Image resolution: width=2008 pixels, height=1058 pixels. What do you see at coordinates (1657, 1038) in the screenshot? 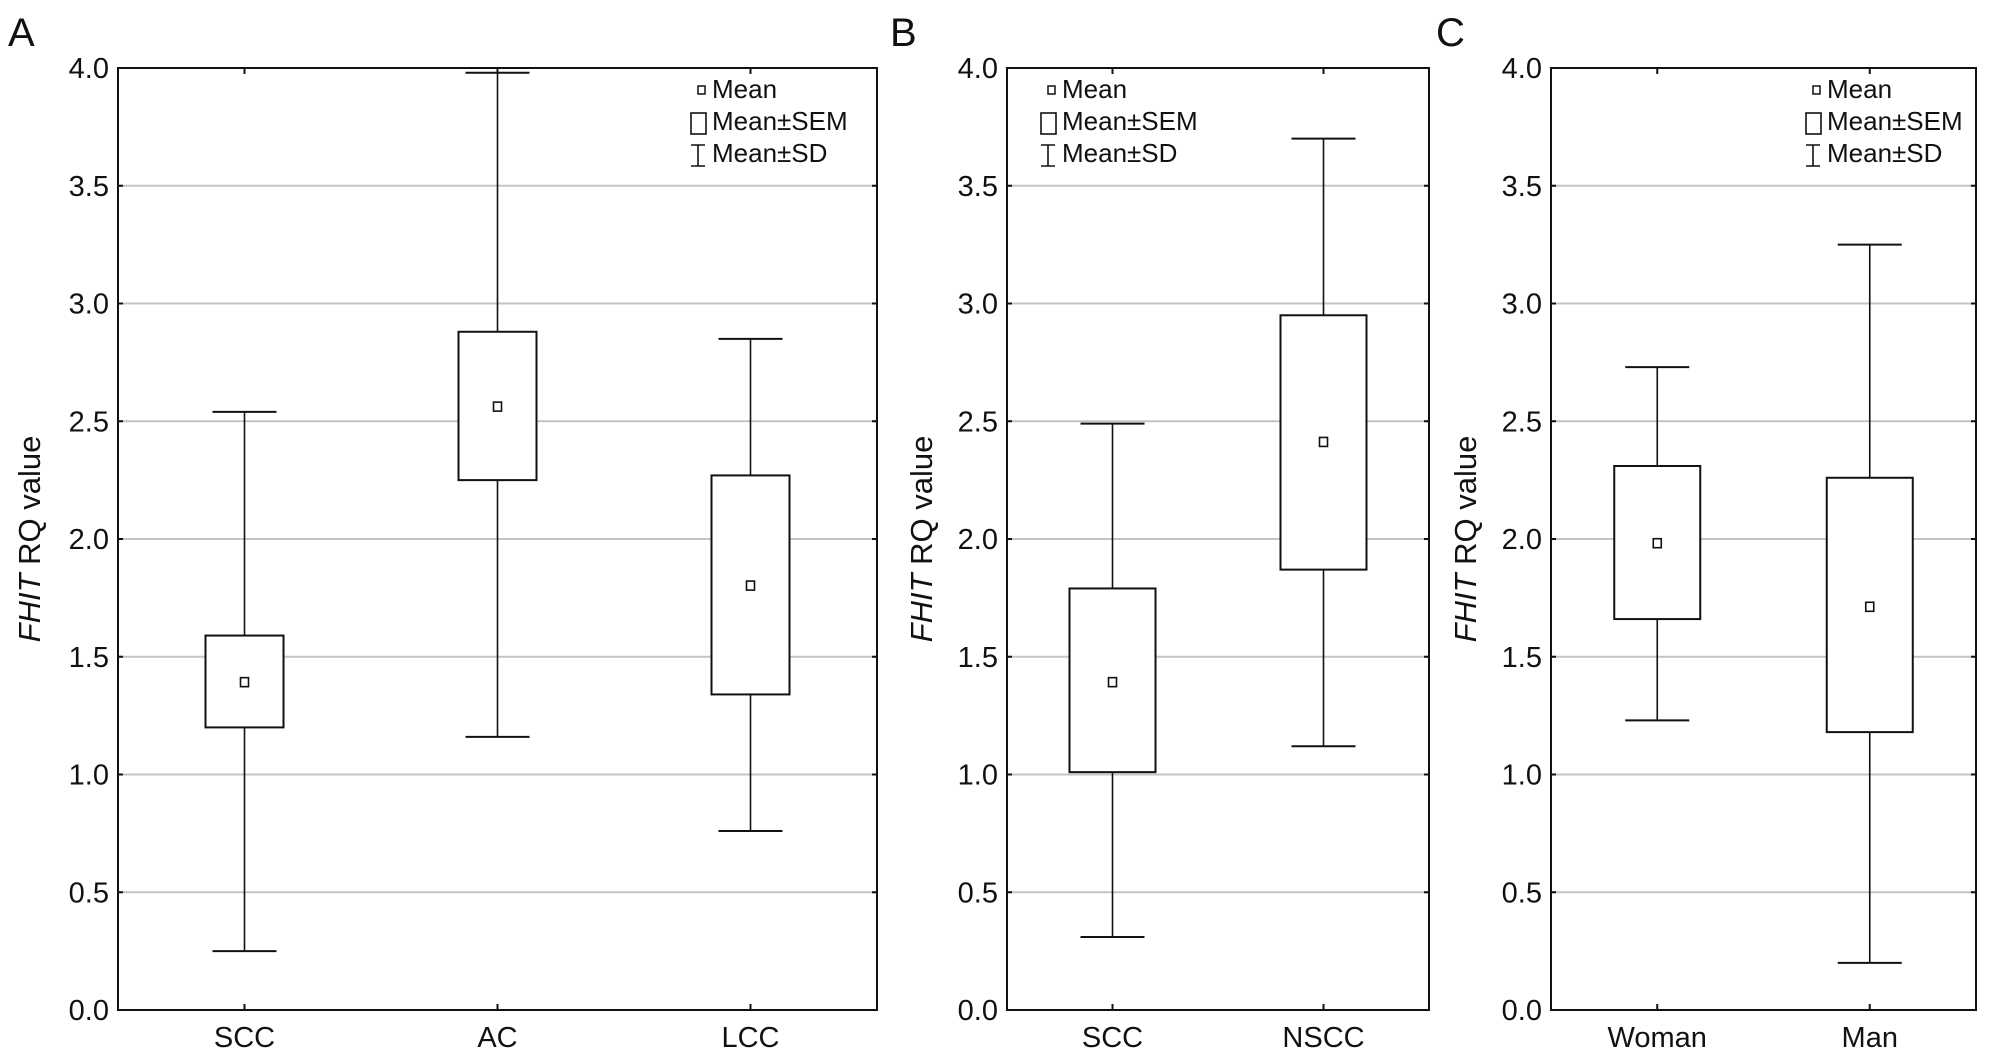
I see `x-tick-label: Woman` at bounding box center [1657, 1038].